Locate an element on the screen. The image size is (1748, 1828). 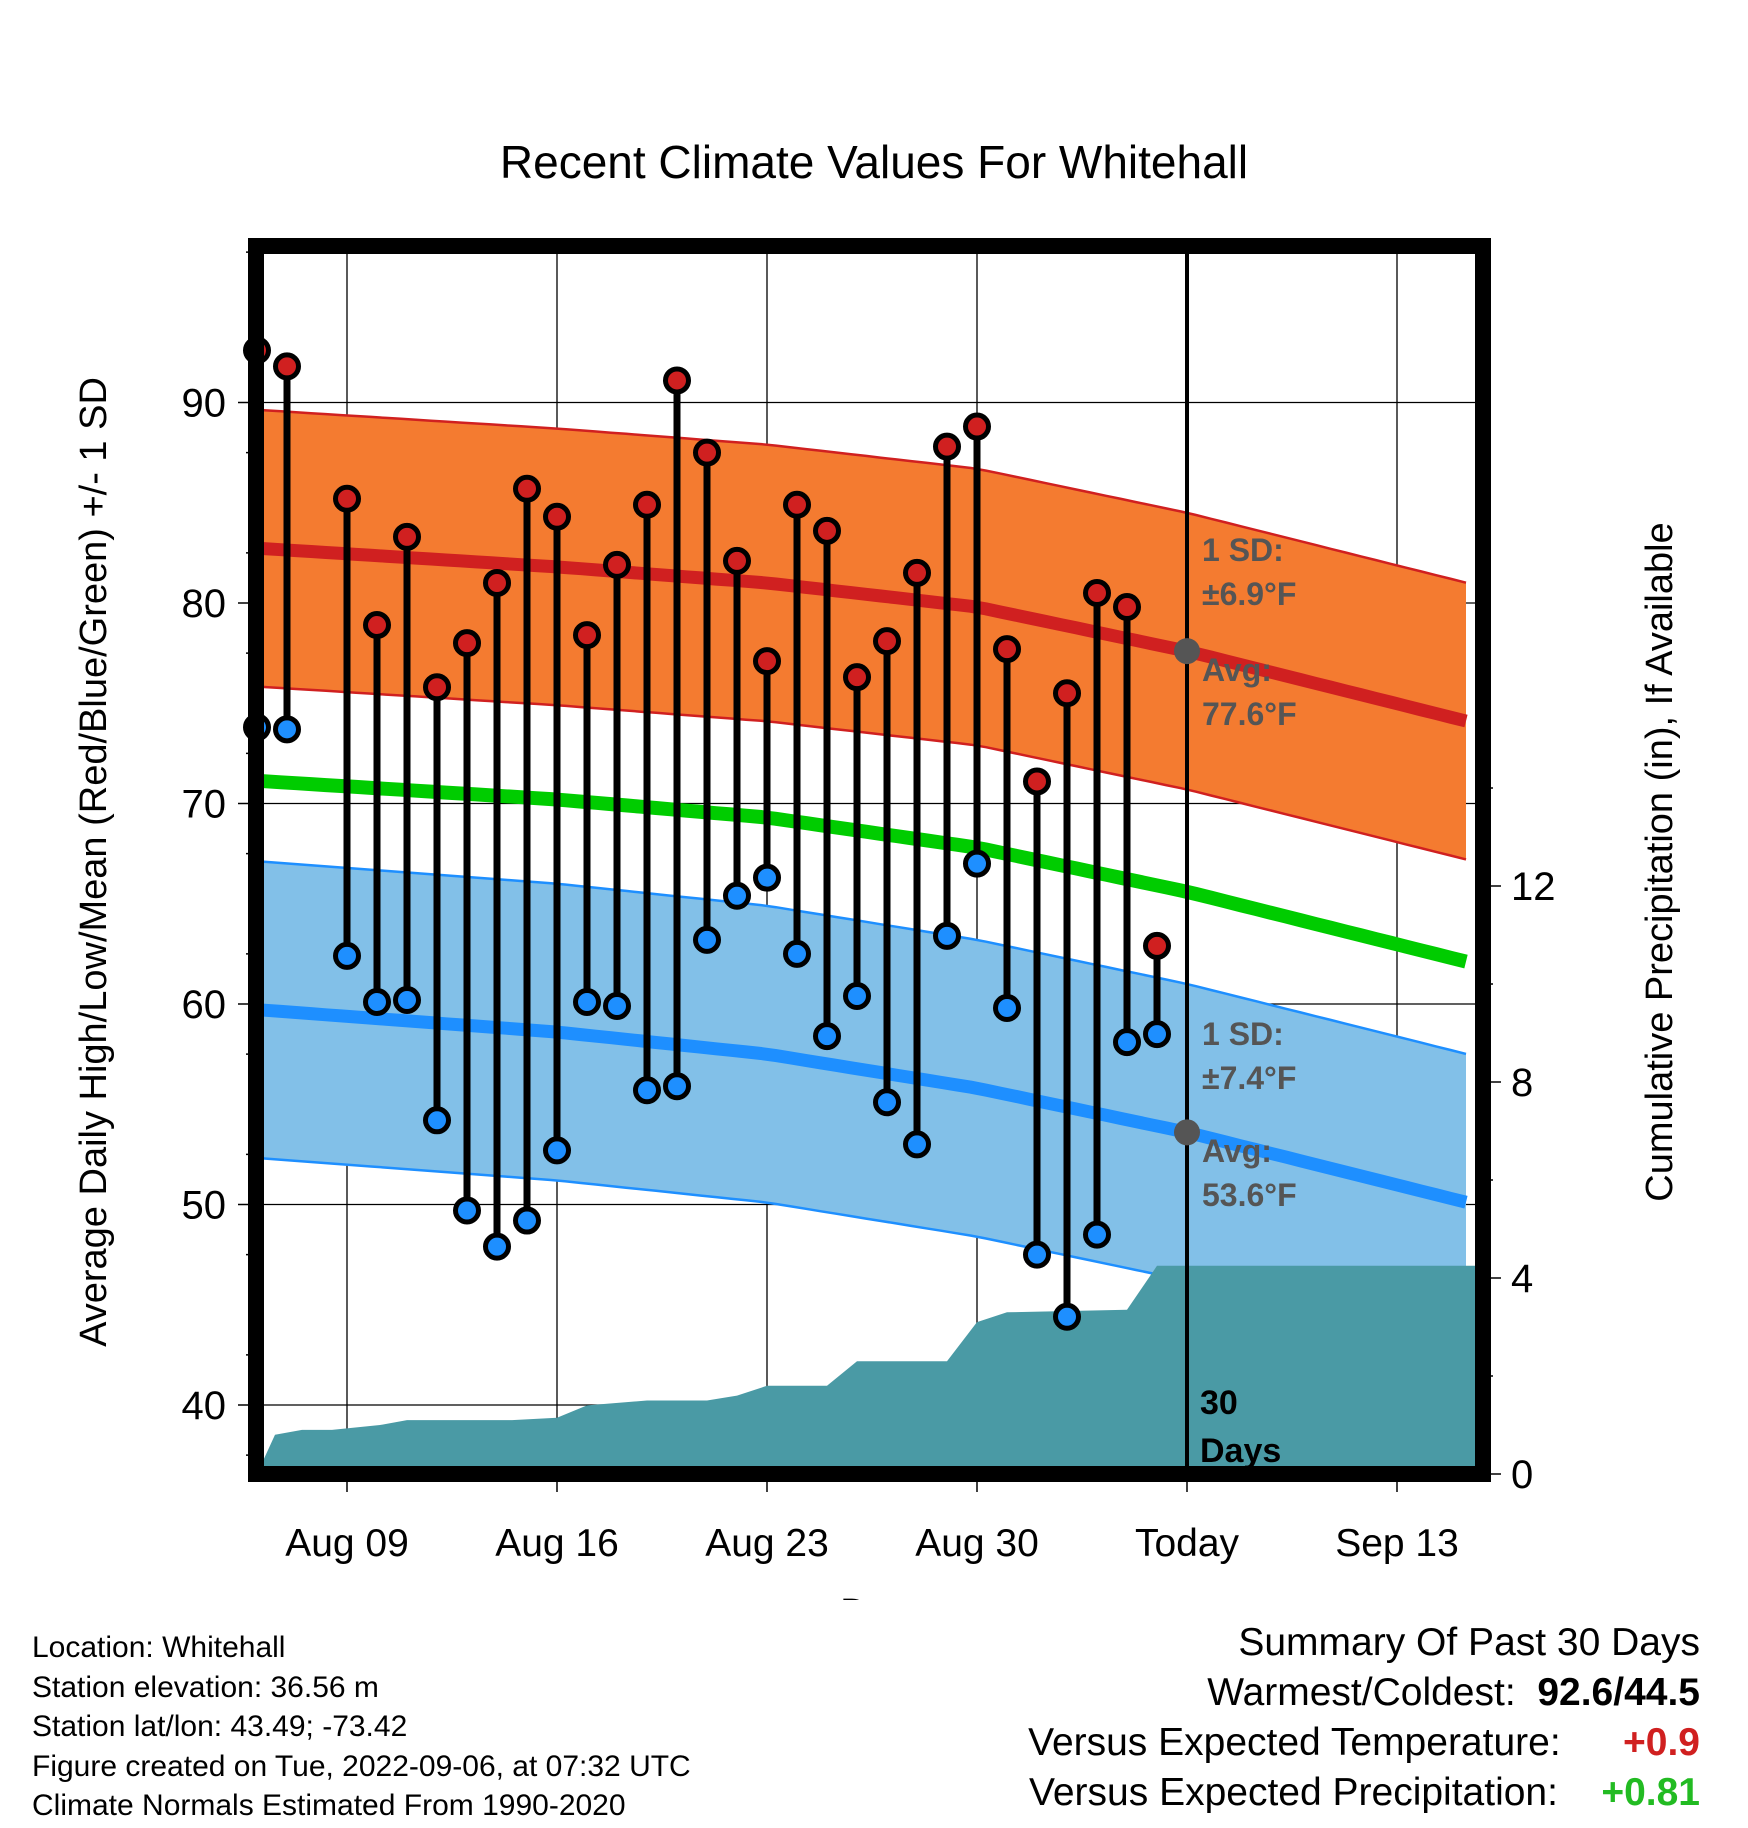
high-sd-upper-edge is located at coordinates (861, 496).